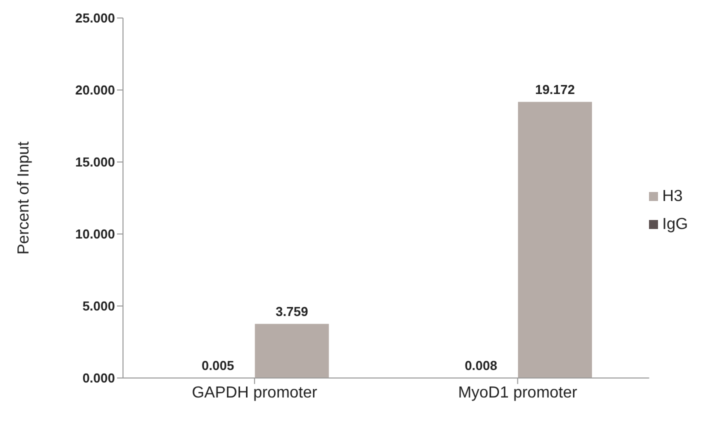 Image resolution: width=716 pixels, height=425 pixels. Describe the element at coordinates (292, 311) in the screenshot. I see `data-label: 3.759` at that location.